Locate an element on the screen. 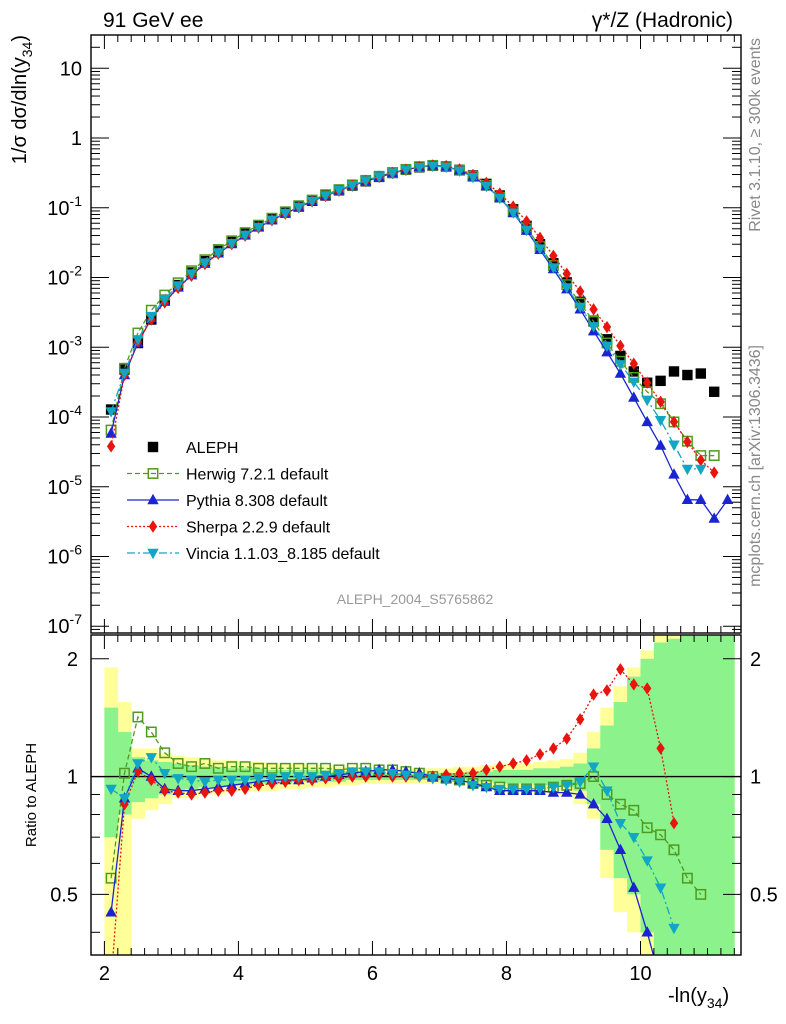 Image resolution: width=786 pixels, height=1024 pixels. legend-marker-pythia-8-308-default is located at coordinates (153, 499).